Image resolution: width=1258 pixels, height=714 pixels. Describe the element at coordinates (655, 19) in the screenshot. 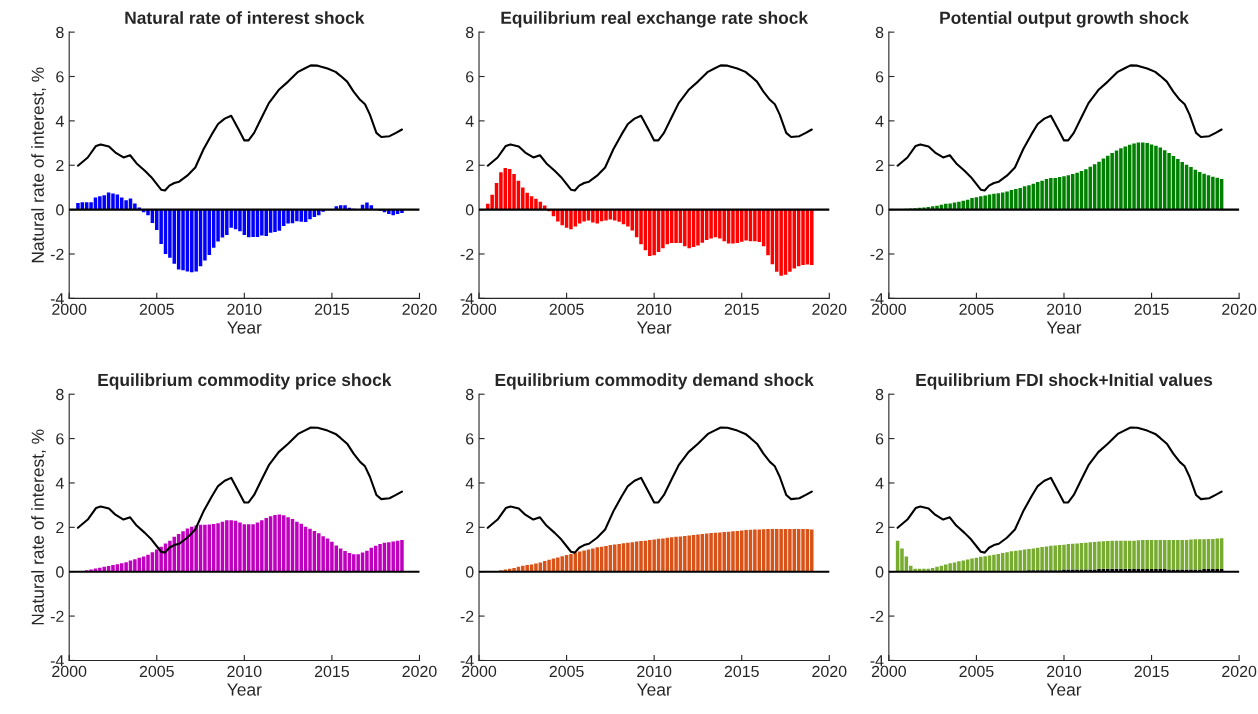

I see `chart-title: Equilibrium real exchange rate shock` at that location.